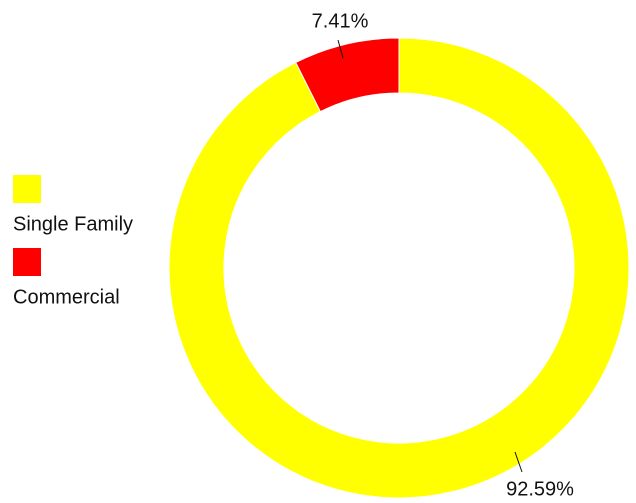 The height and width of the screenshot is (503, 636). What do you see at coordinates (340, 21) in the screenshot?
I see `data-label: 7.41%` at bounding box center [340, 21].